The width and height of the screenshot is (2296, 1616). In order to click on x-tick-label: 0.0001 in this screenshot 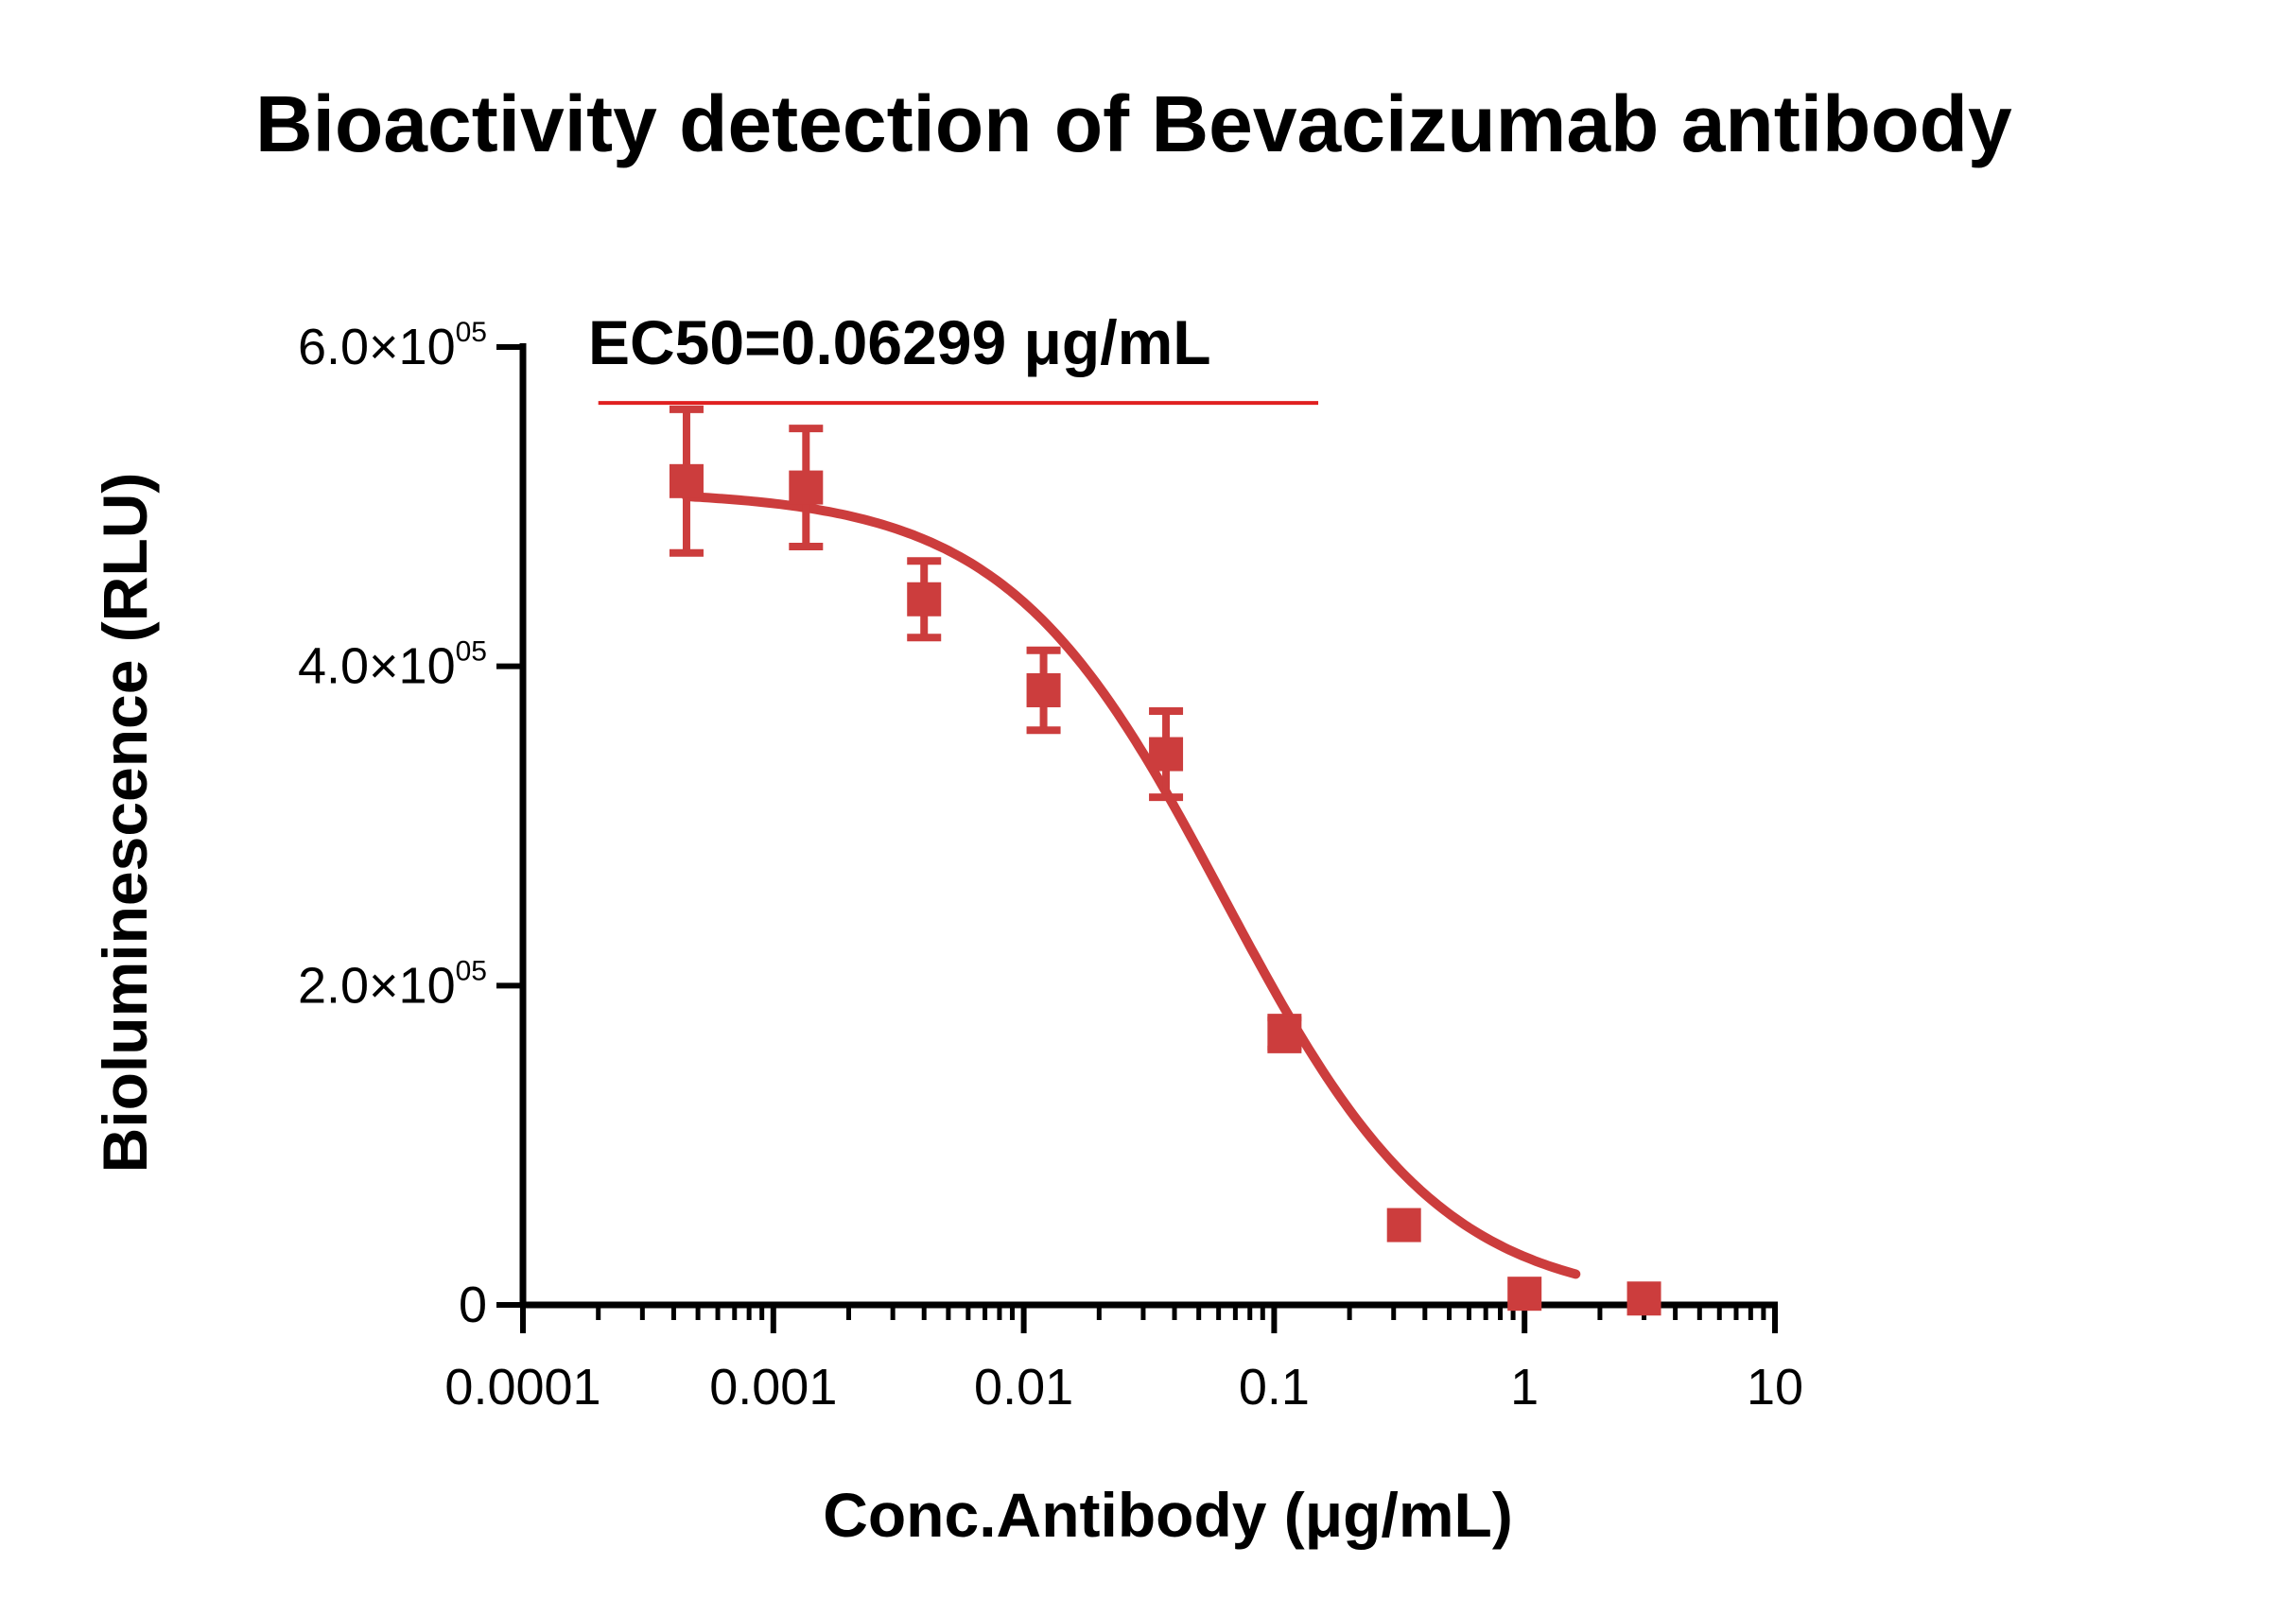, I will do `click(522, 1387)`.